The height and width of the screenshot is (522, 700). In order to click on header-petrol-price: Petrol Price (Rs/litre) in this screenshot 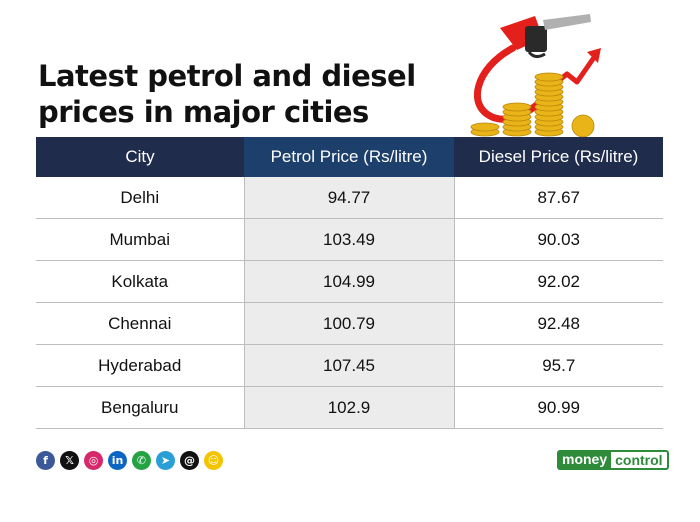, I will do `click(349, 157)`.